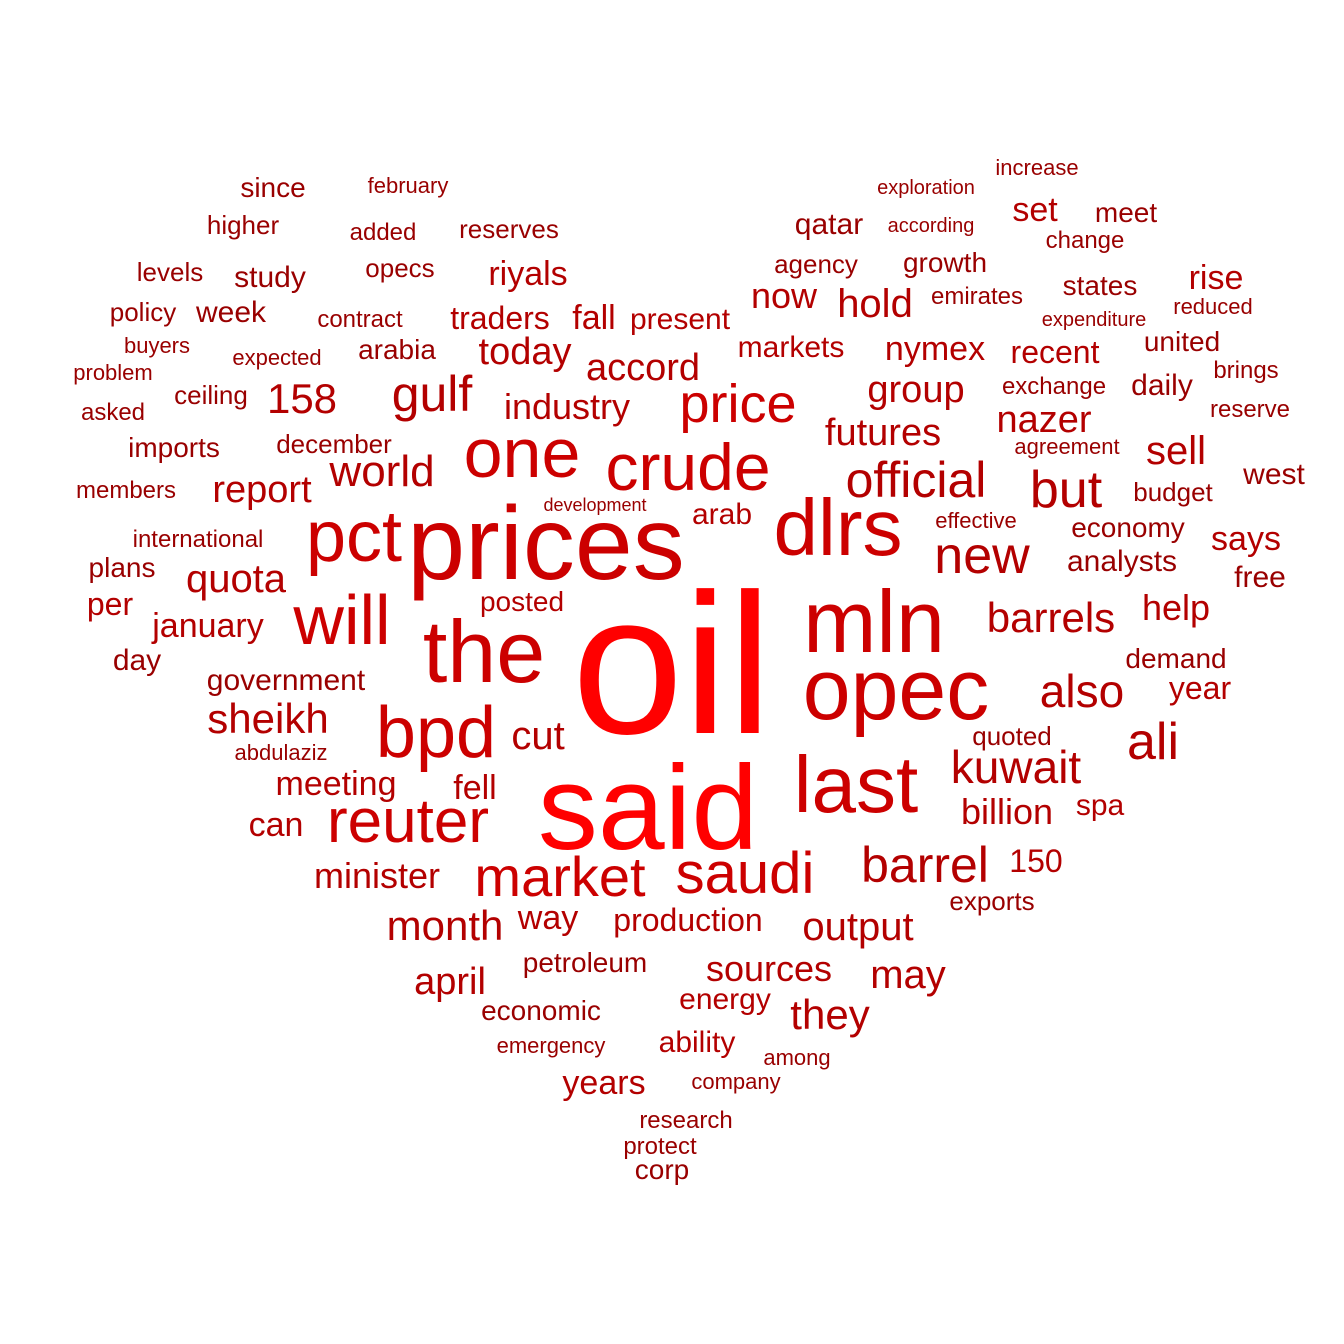  I want to click on word-free: free, so click(1260, 577).